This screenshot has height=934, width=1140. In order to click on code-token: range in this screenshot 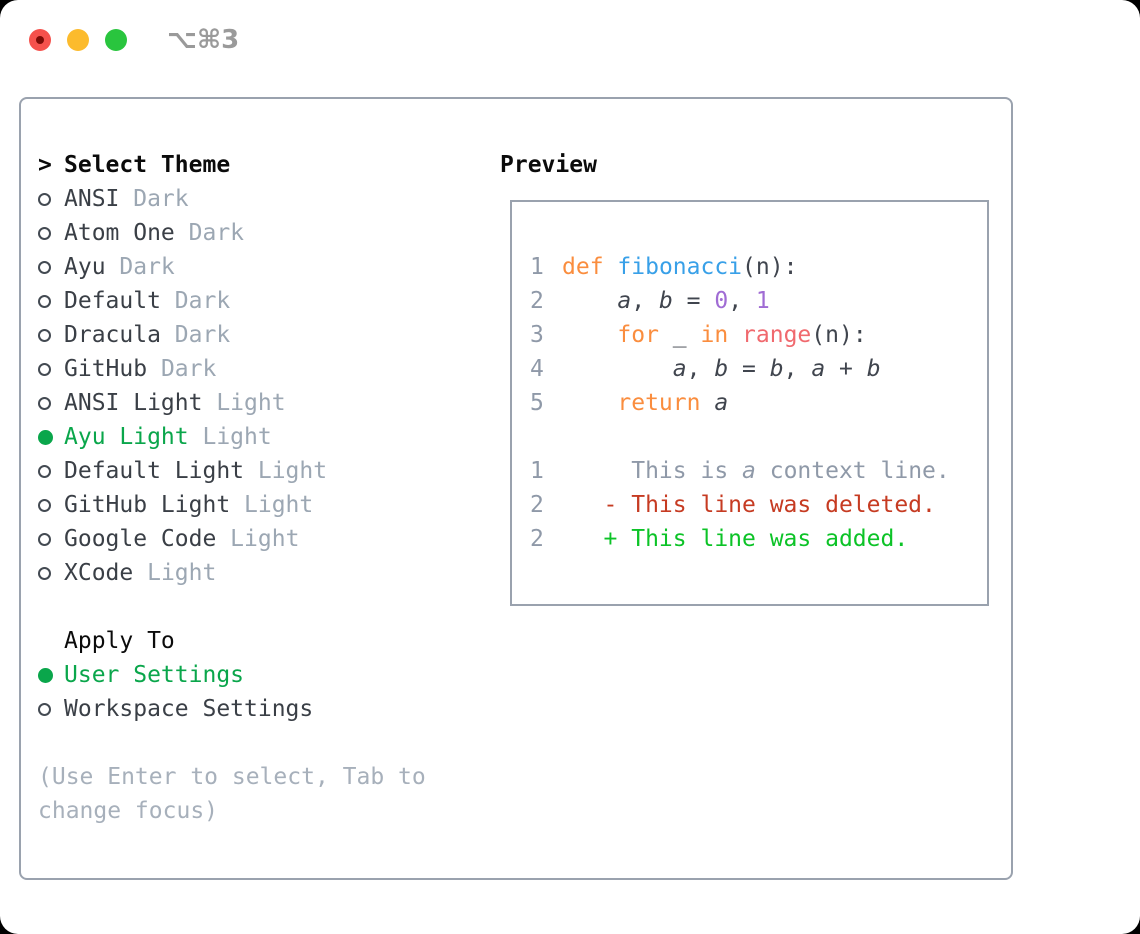, I will do `click(777, 335)`.